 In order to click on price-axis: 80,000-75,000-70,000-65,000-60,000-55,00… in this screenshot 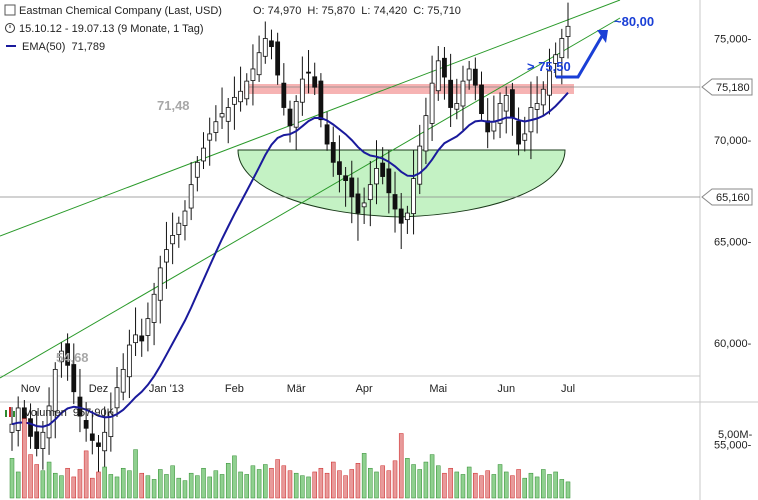, I will do `click(733, 243)`.